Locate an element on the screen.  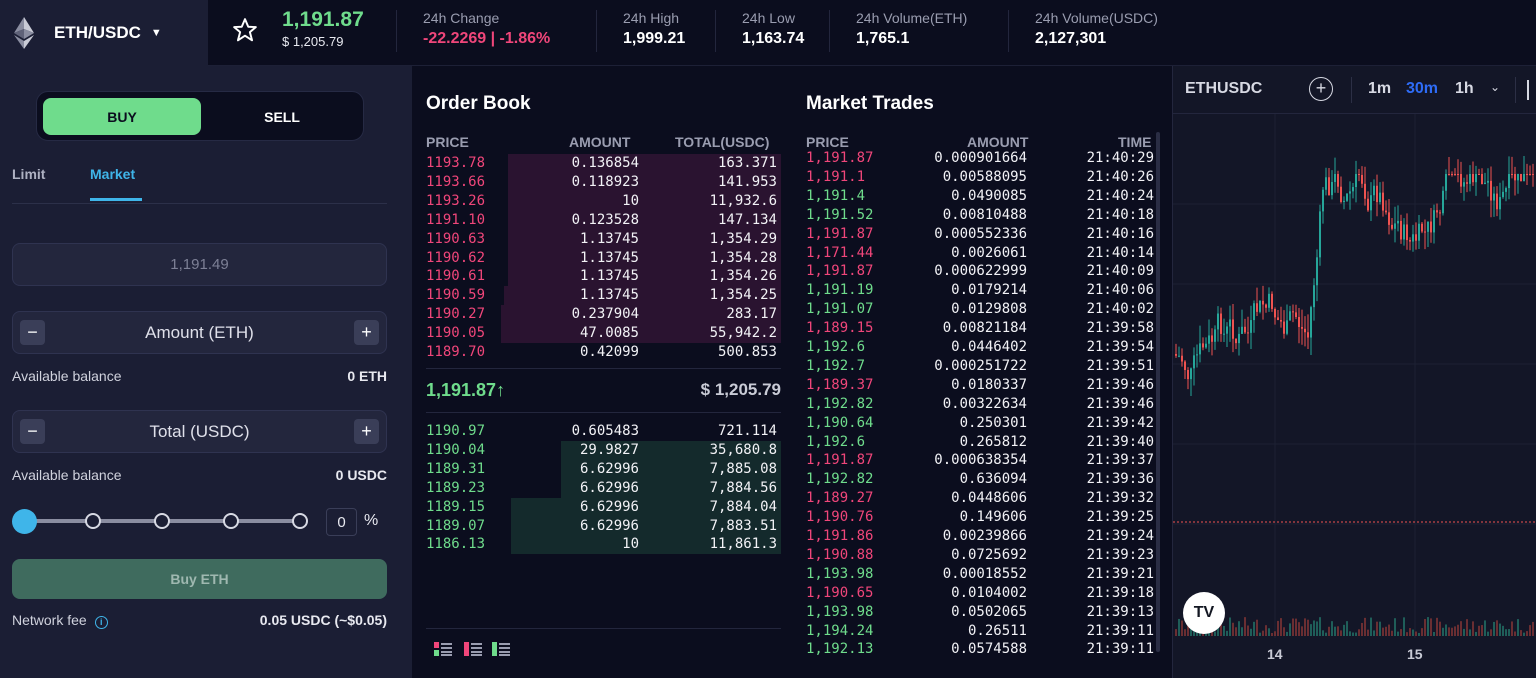
tab-market: Market is located at coordinates (113, 174).